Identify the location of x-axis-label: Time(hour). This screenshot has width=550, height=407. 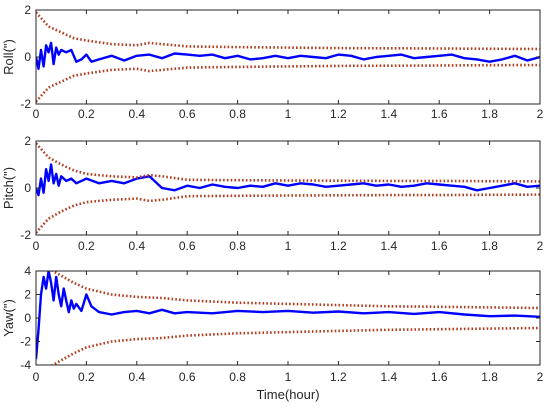
(287, 394).